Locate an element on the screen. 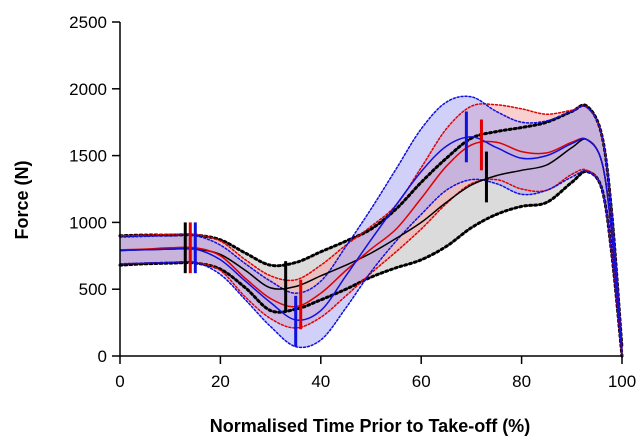 Image resolution: width=644 pixels, height=443 pixels. x-tick-label: 0 is located at coordinates (119, 381).